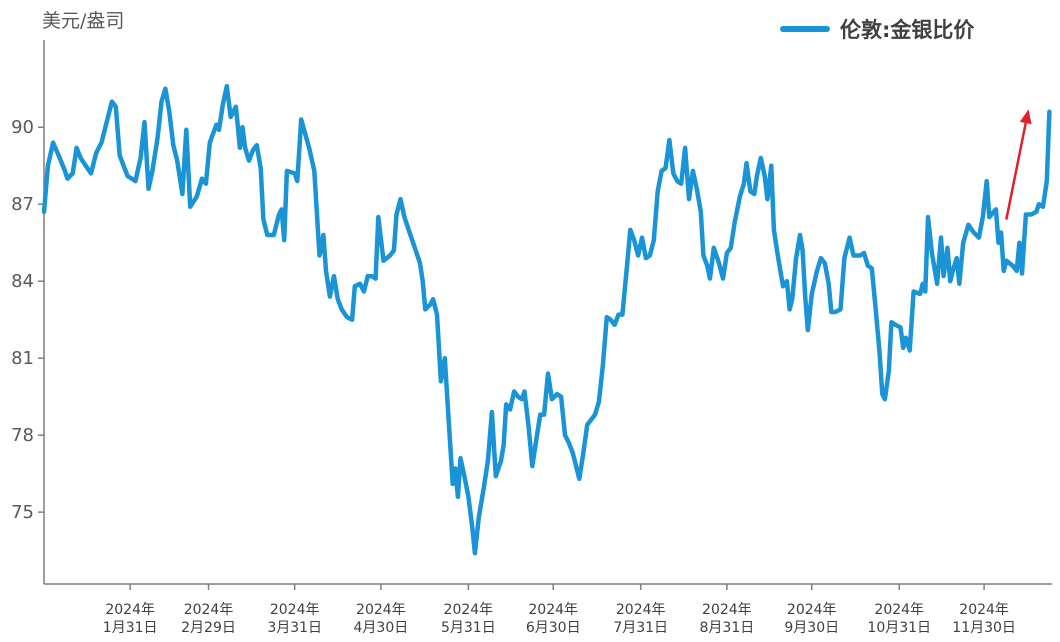 The width and height of the screenshot is (1060, 642). Describe the element at coordinates (899, 628) in the screenshot. I see `x-tick-label-date: 10月31日` at that location.